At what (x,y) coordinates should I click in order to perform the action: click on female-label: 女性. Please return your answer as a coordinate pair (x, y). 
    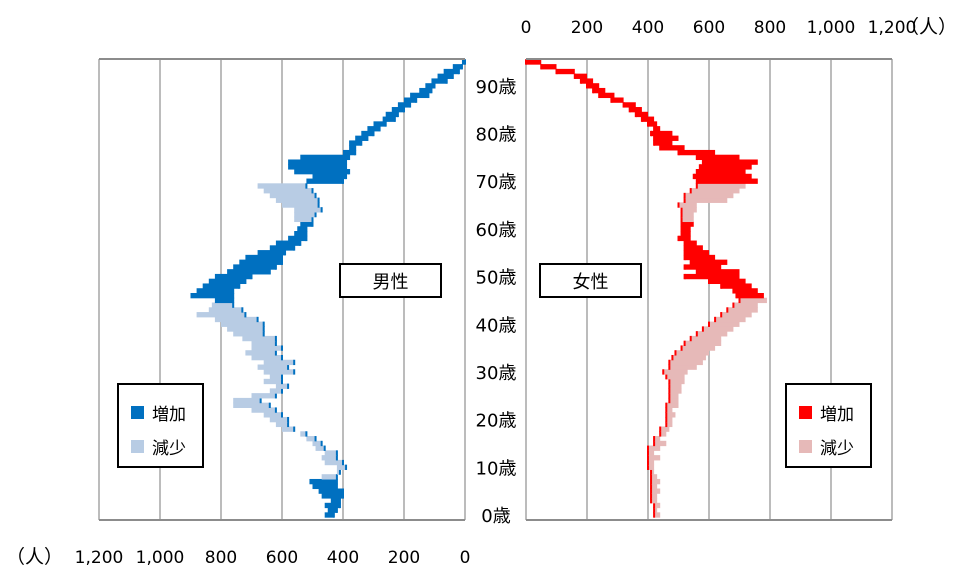
    Looking at the image, I should click on (590, 282).